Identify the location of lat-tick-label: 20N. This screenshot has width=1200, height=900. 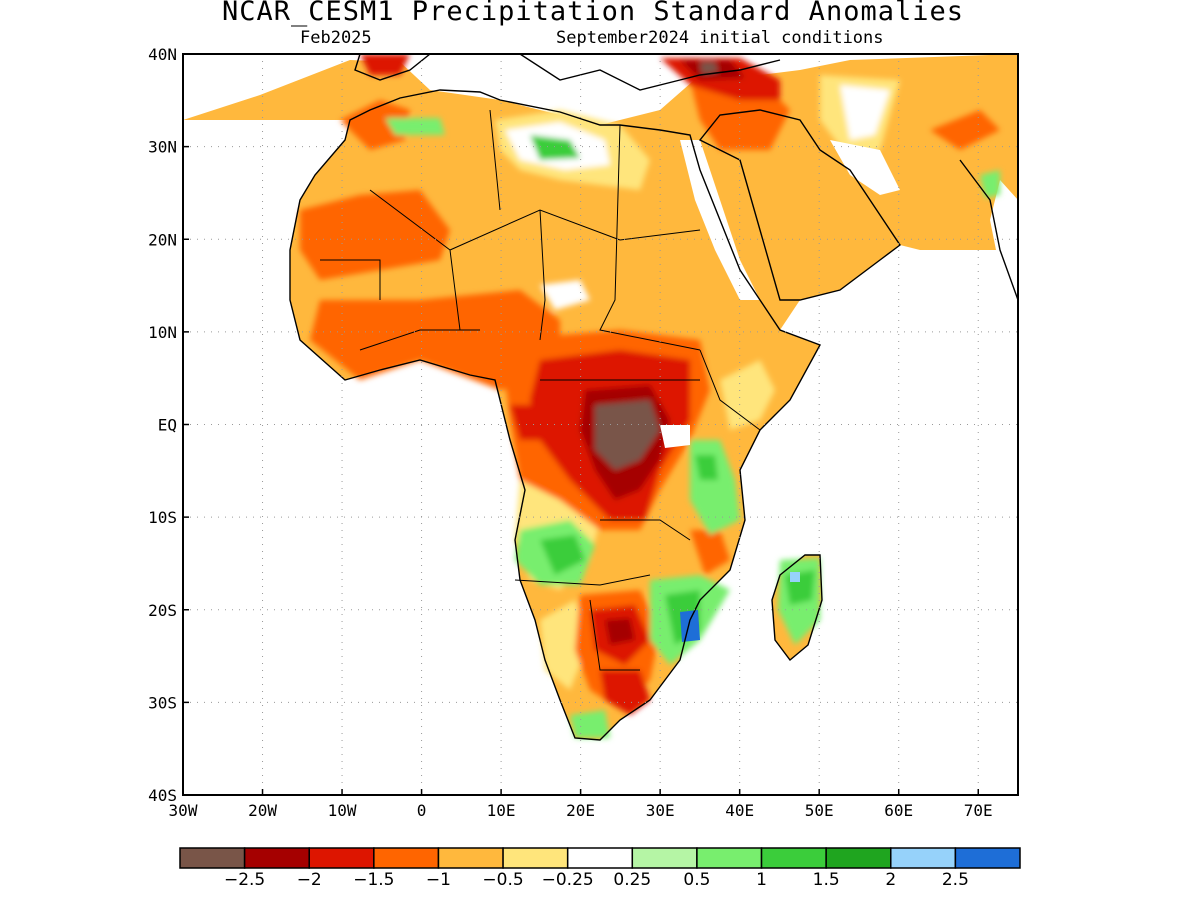
(162, 239).